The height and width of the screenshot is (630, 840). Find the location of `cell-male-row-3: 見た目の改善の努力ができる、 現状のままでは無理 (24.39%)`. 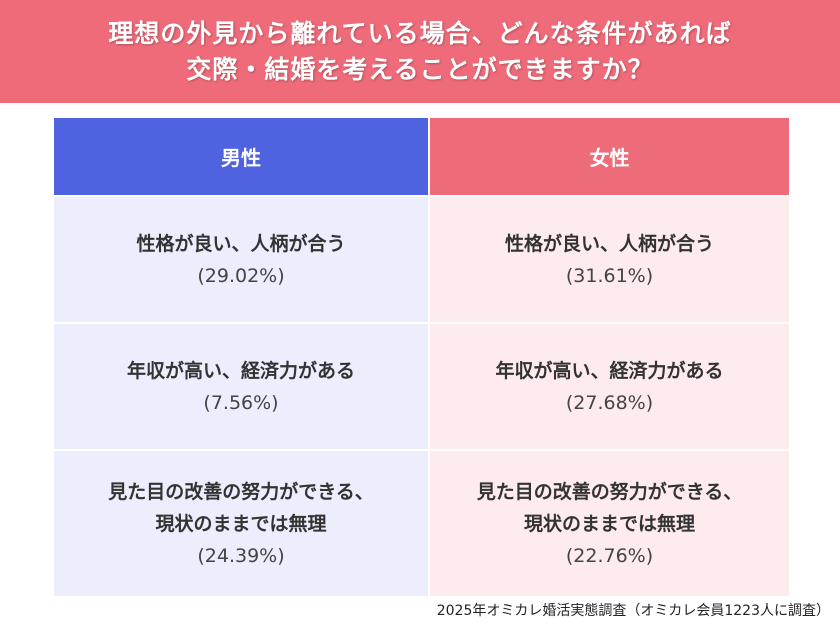

cell-male-row-3: 見た目の改善の努力ができる、 現状のままでは無理 (24.39%) is located at coordinates (241, 523).